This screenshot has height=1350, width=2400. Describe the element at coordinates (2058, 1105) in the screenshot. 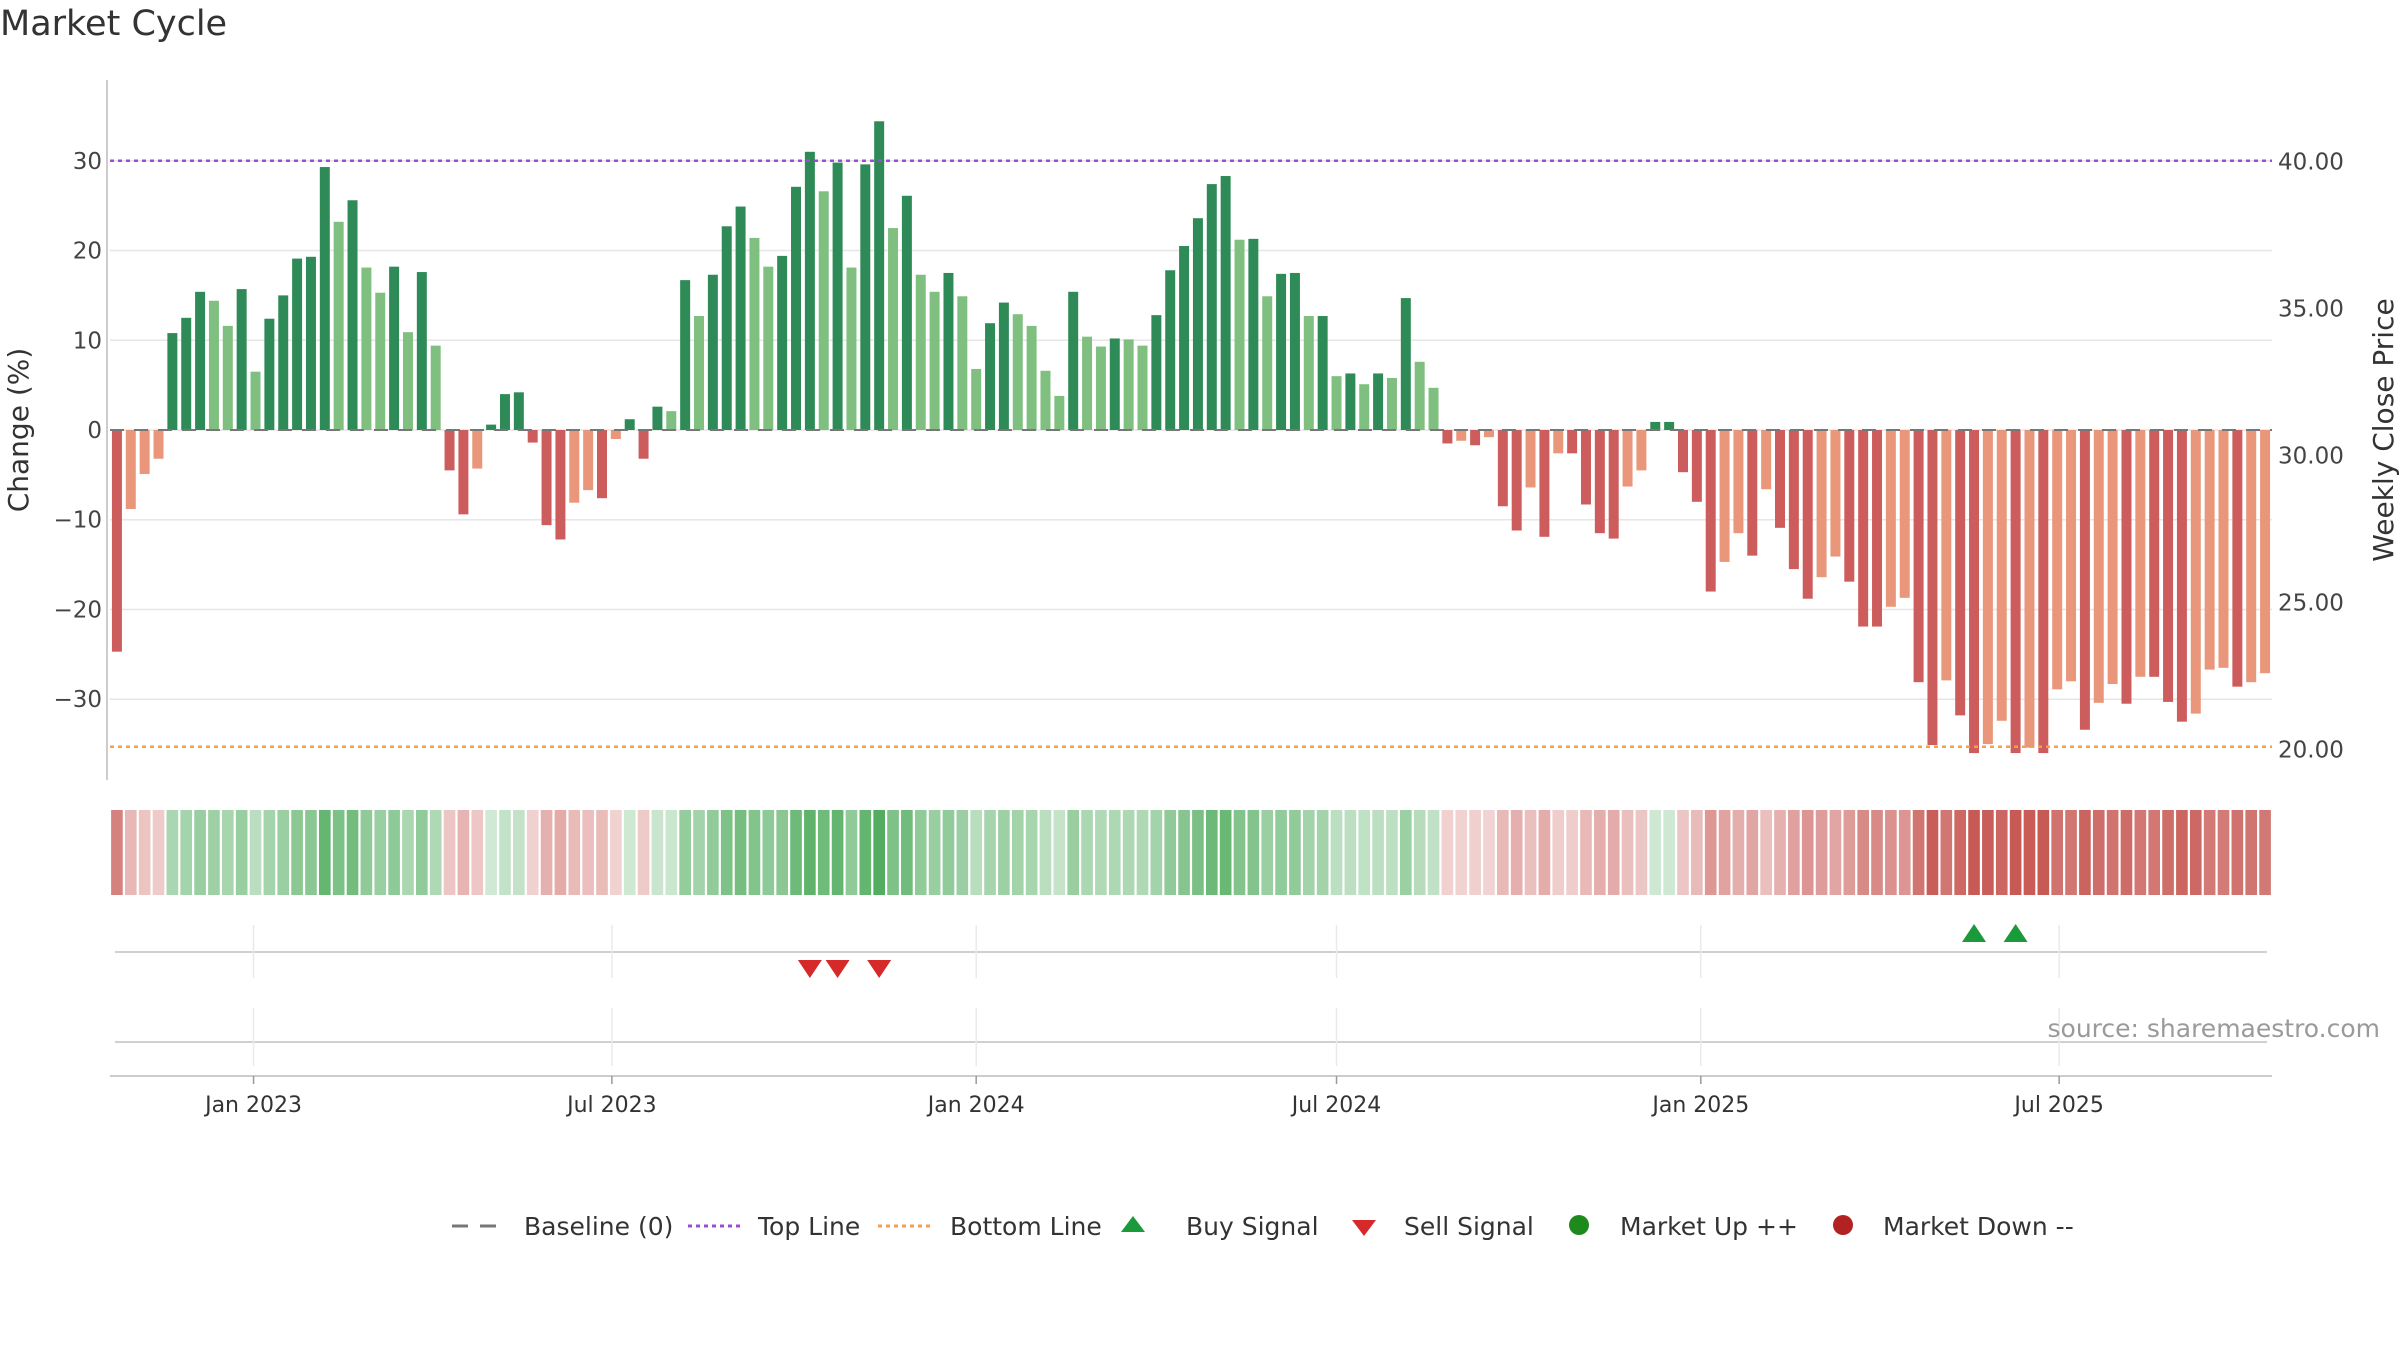

I see `x-tick-label: Jul 2025` at that location.